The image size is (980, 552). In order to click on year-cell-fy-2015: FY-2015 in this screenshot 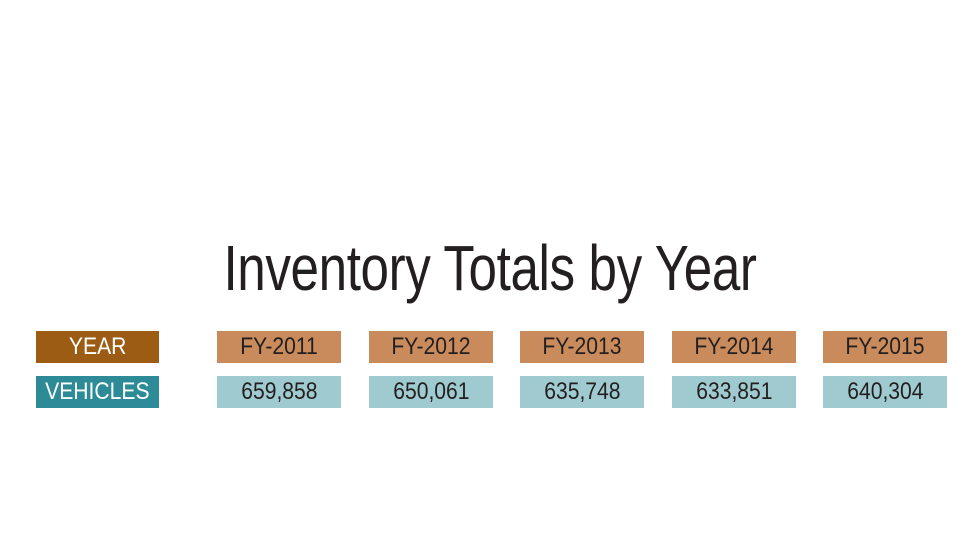, I will do `click(885, 347)`.